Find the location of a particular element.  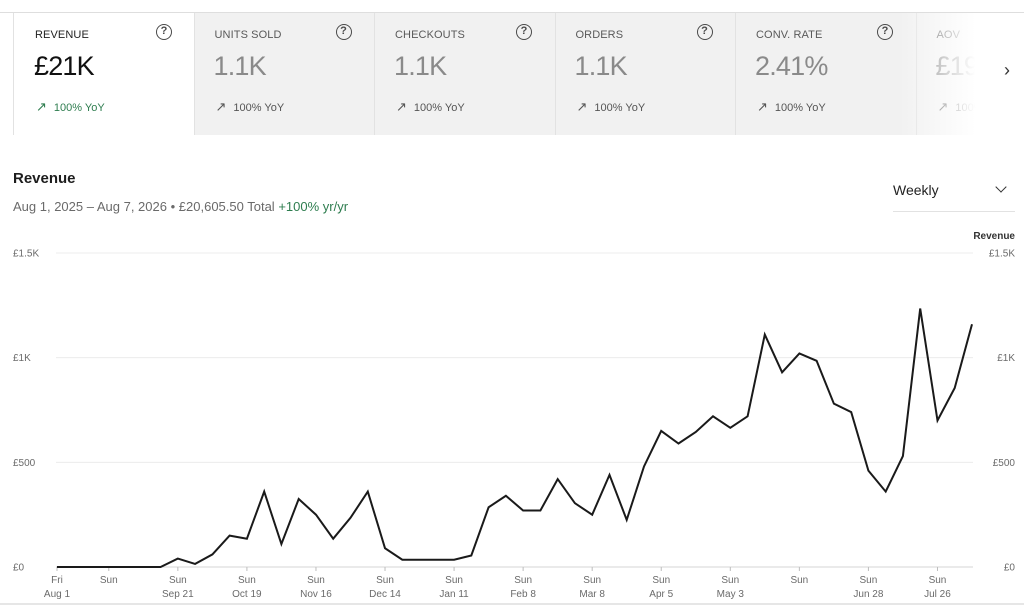

x-tick-label-date: Aug 1 is located at coordinates (57, 594).